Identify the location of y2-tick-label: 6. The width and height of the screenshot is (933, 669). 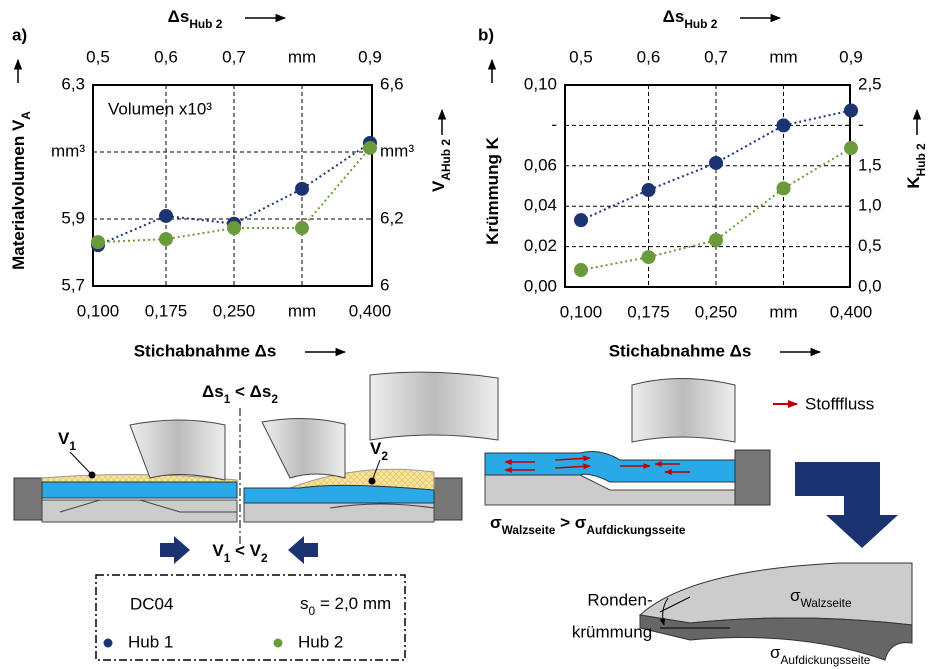
(384, 284).